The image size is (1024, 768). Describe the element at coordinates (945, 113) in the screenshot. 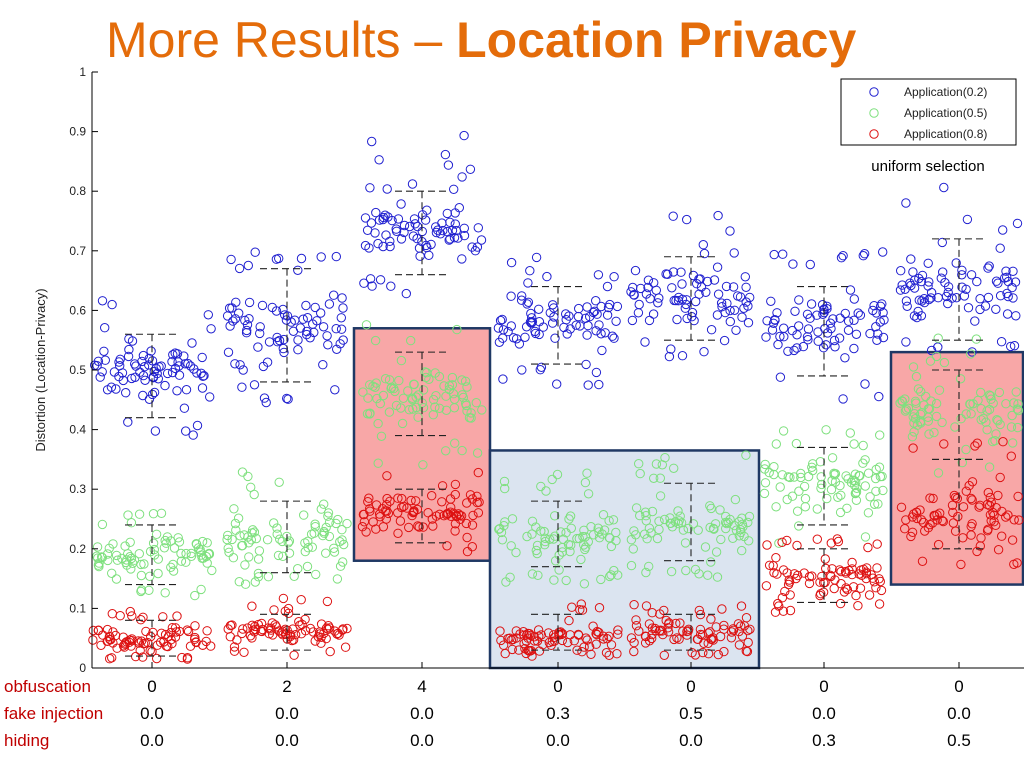

I see `legend-label: Application(0.5)` at that location.